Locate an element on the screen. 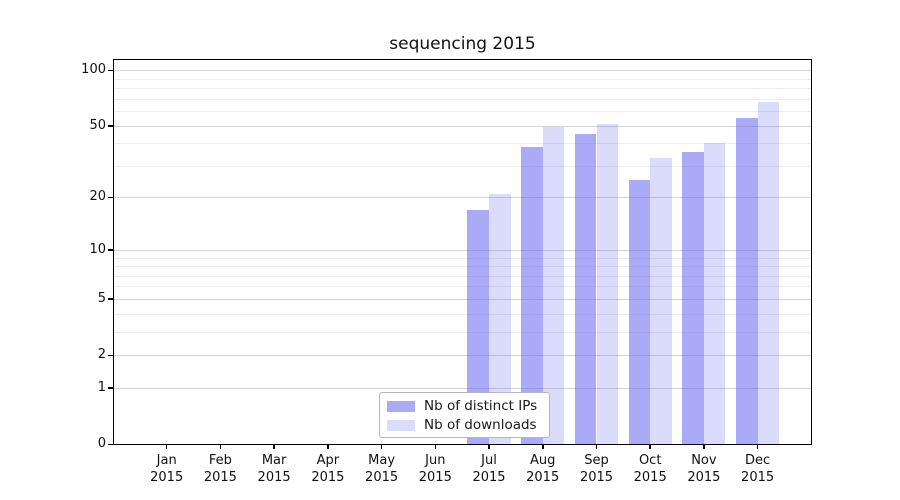 The width and height of the screenshot is (900, 500). legend-item-distinct-ips: Nb of distinct IPs is located at coordinates (464, 406).